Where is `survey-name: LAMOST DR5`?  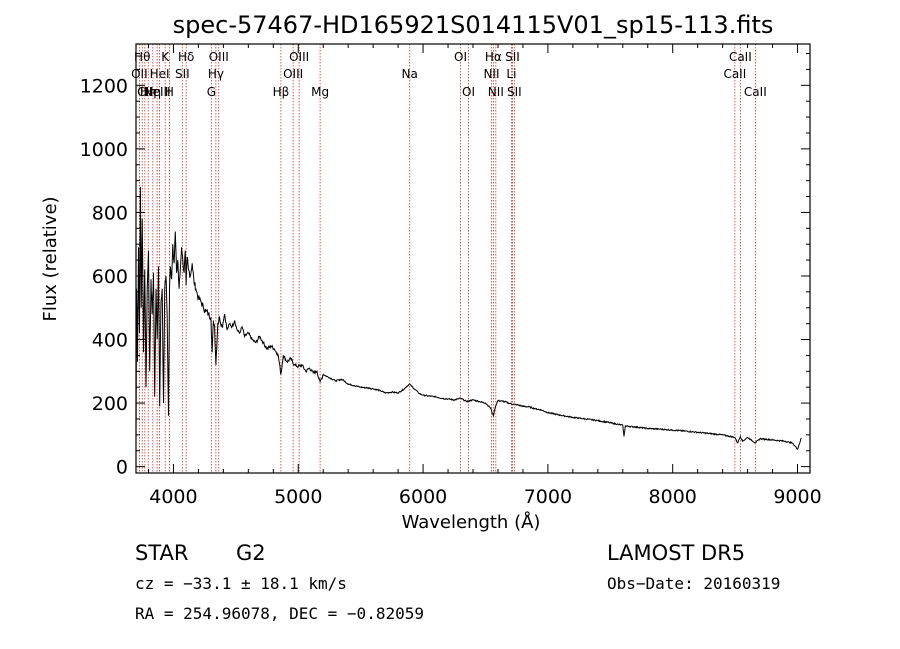 survey-name: LAMOST DR5 is located at coordinates (676, 553).